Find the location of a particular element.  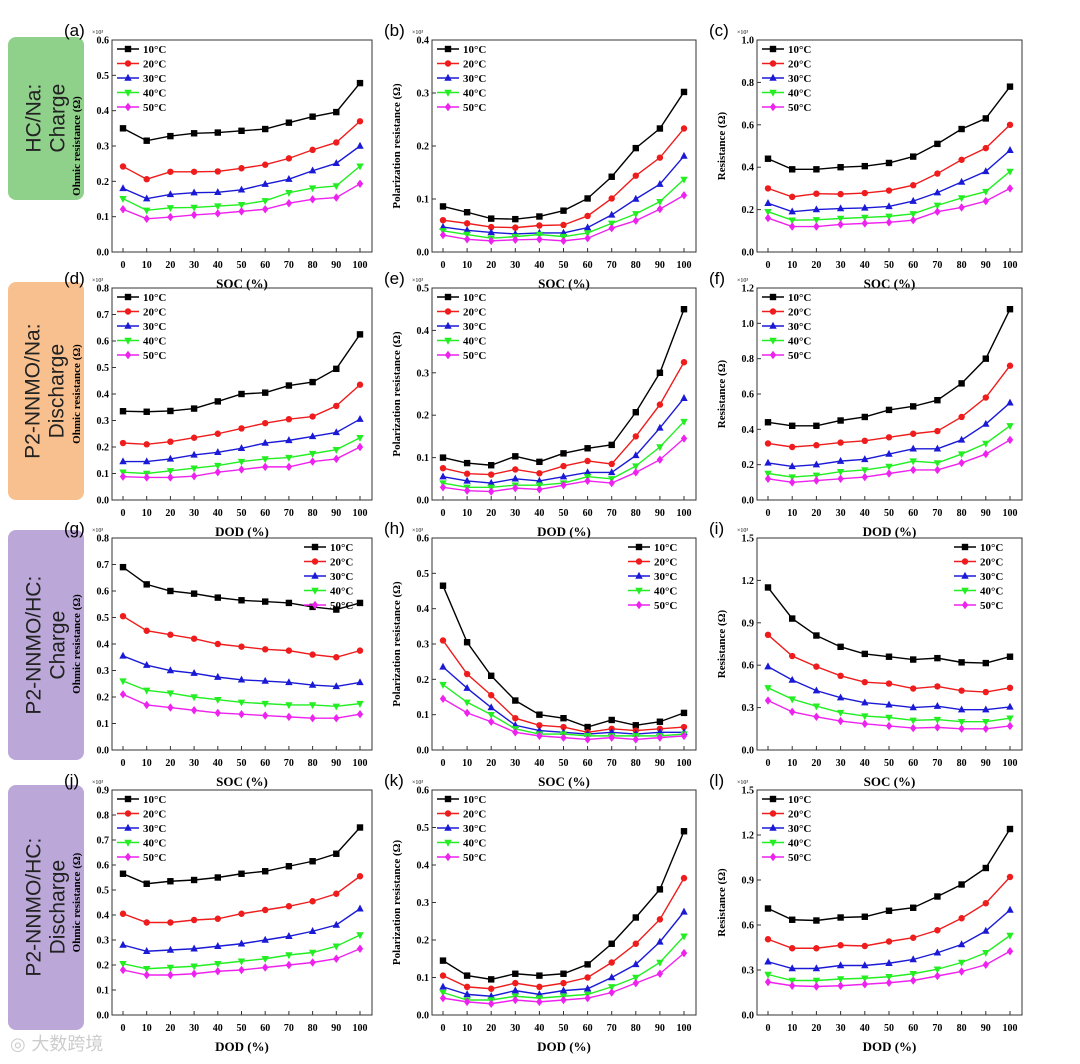

x-tick-label: 70 is located at coordinates (937, 513).